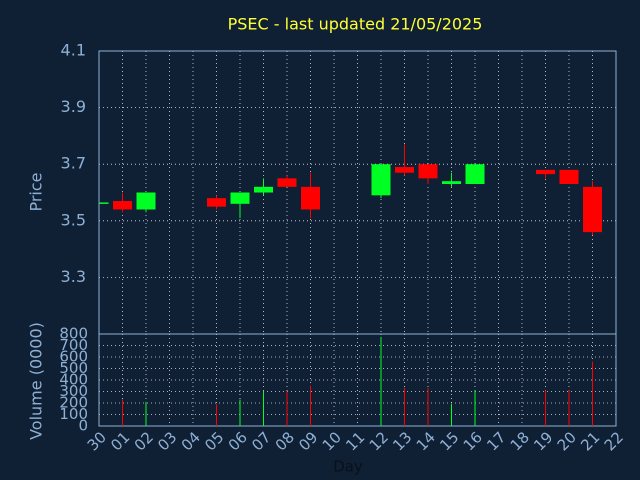 This screenshot has width=640, height=480. I want to click on y-axis-label: Price, so click(36, 191).